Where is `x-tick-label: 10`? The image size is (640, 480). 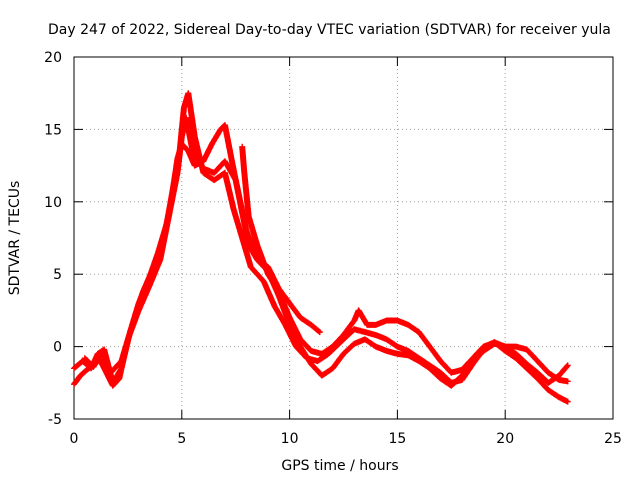
x-tick-label: 10 is located at coordinates (290, 439).